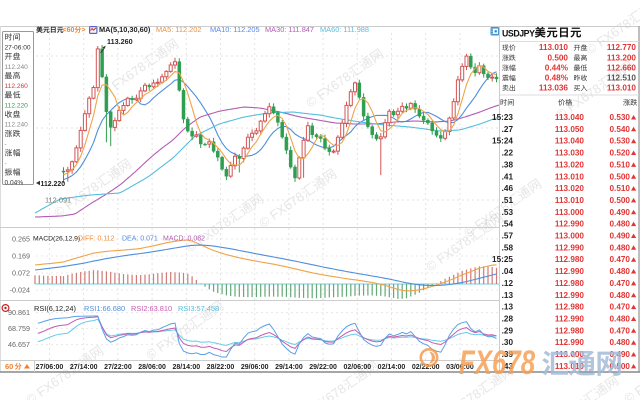 The height and width of the screenshot is (400, 640). I want to click on svg-text: .22, so click(508, 153).